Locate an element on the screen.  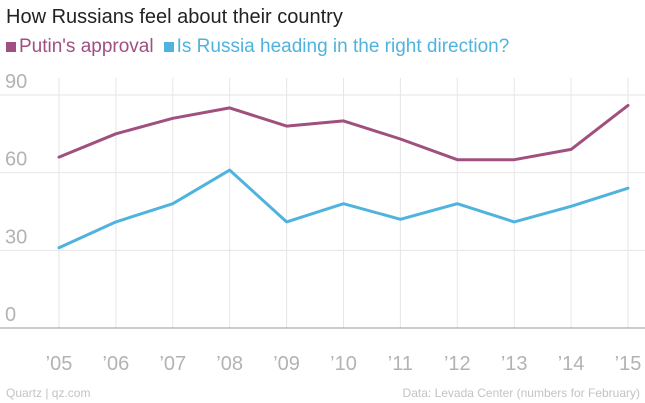
x-tick-label-1: ’06 is located at coordinates (116, 364).